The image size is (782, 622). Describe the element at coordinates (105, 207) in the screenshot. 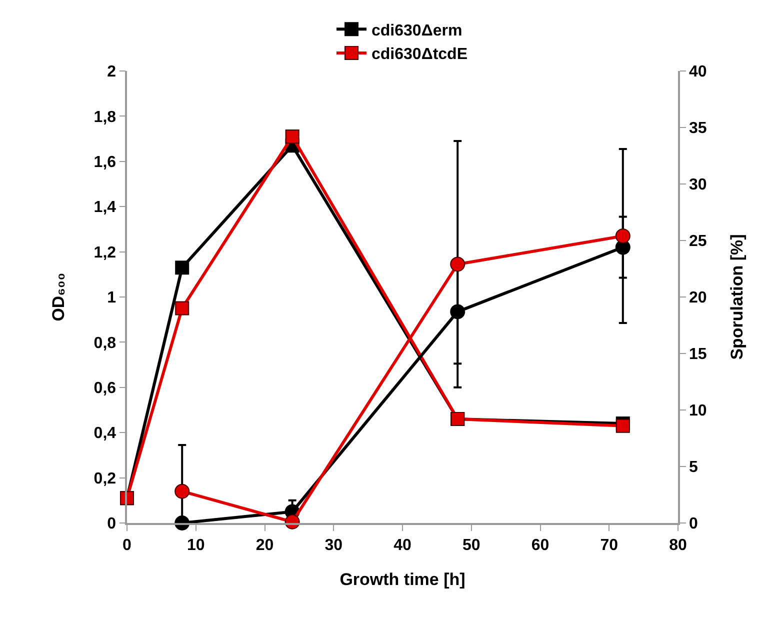

I see `y-tick-label: 1,4` at that location.